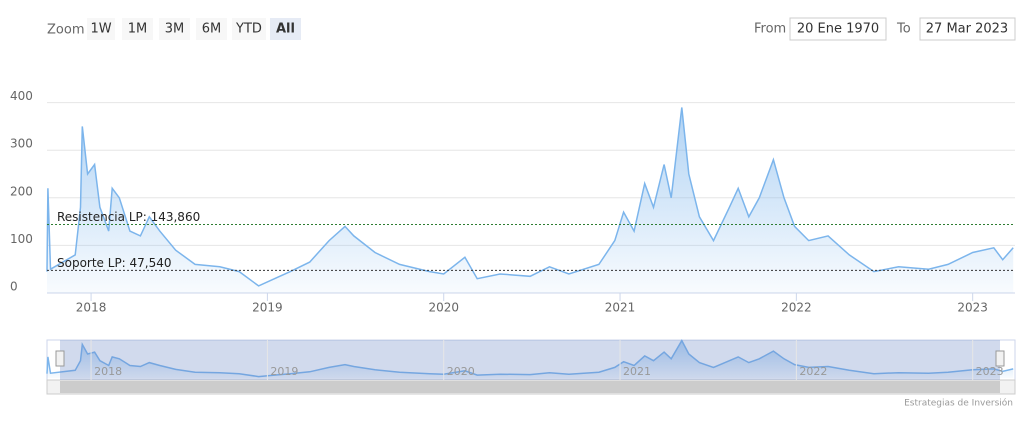  What do you see at coordinates (21, 144) in the screenshot?
I see `y-tick-label: 300` at bounding box center [21, 144].